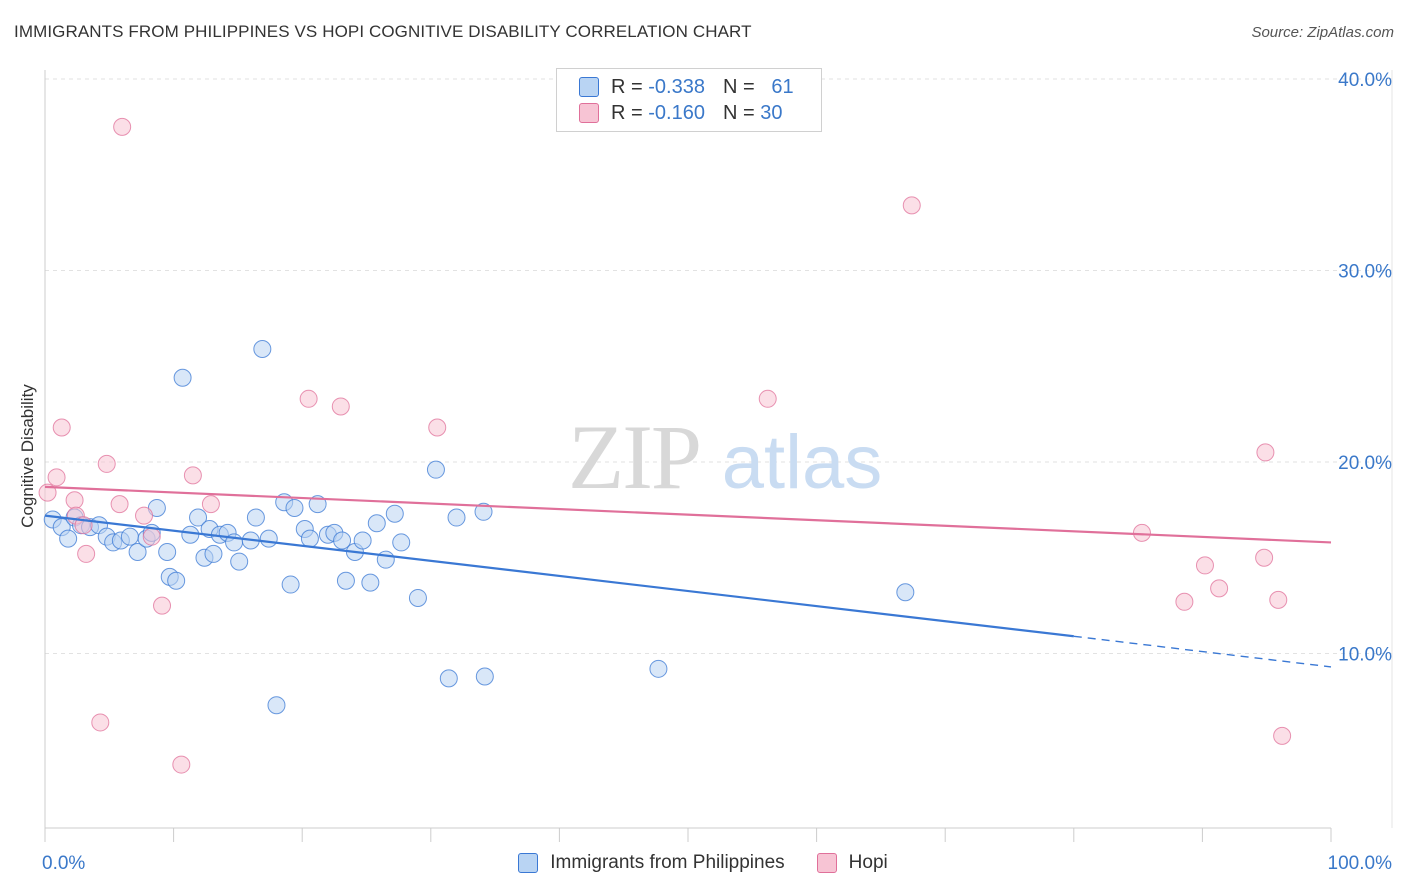  What do you see at coordinates (782, 86) in the screenshot?
I see `n-value: 61` at bounding box center [782, 86].